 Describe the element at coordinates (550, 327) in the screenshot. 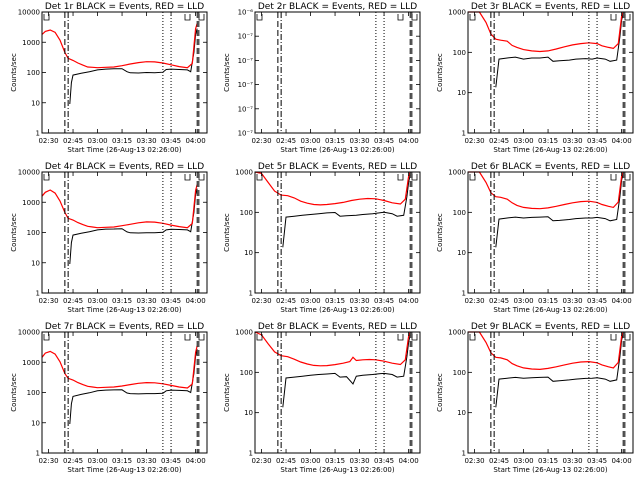

I see `panel-title: Det 9r BLACK = Events, RED = LLD` at that location.